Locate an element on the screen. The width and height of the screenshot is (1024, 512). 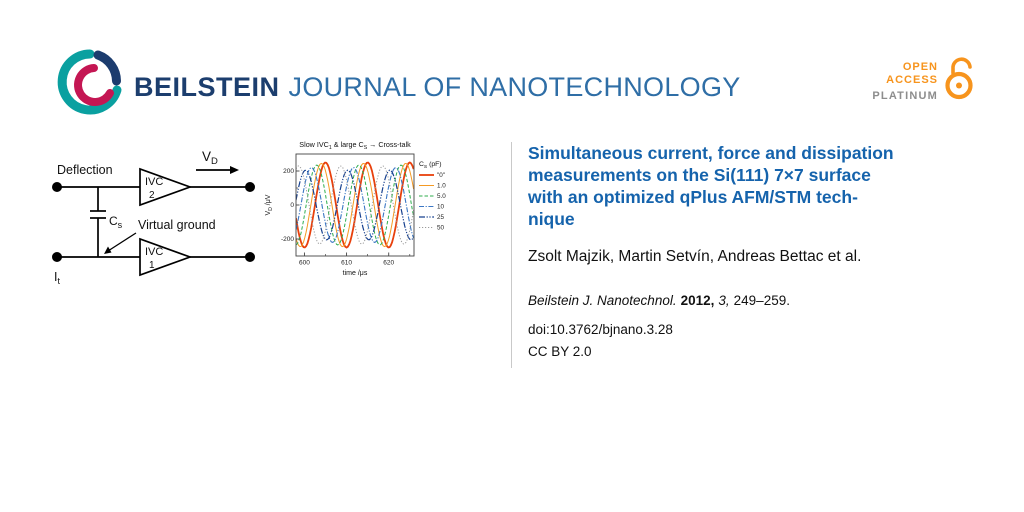
y-tick-label: 200 is located at coordinates (288, 171).